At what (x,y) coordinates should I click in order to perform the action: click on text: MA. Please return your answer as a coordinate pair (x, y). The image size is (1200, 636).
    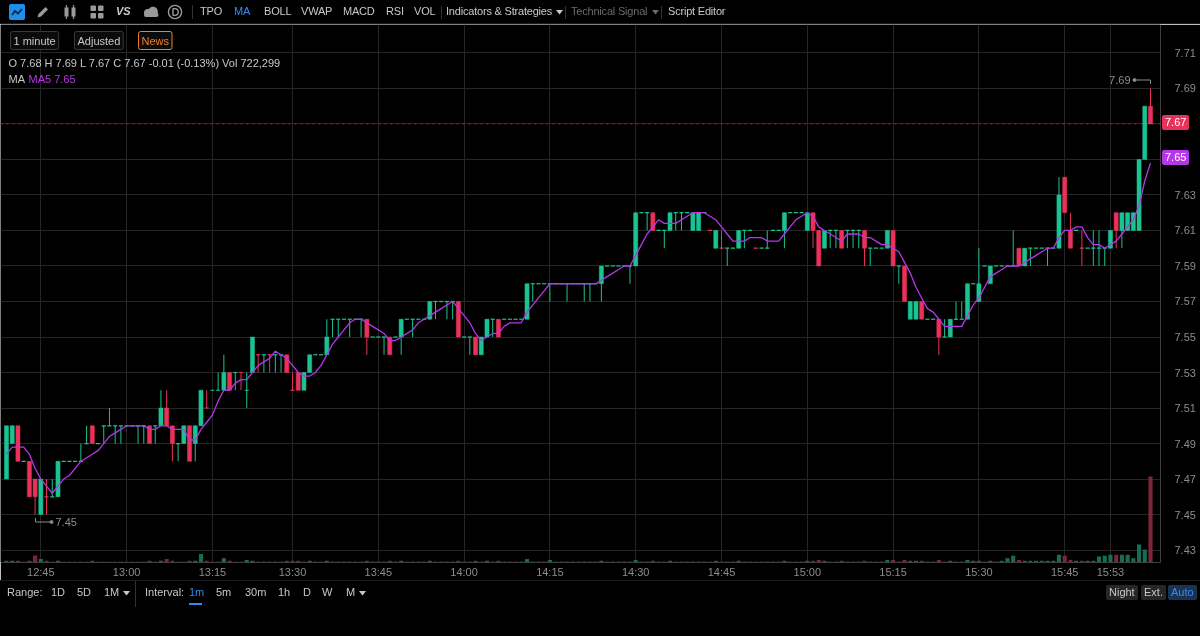
    Looking at the image, I should click on (242, 11).